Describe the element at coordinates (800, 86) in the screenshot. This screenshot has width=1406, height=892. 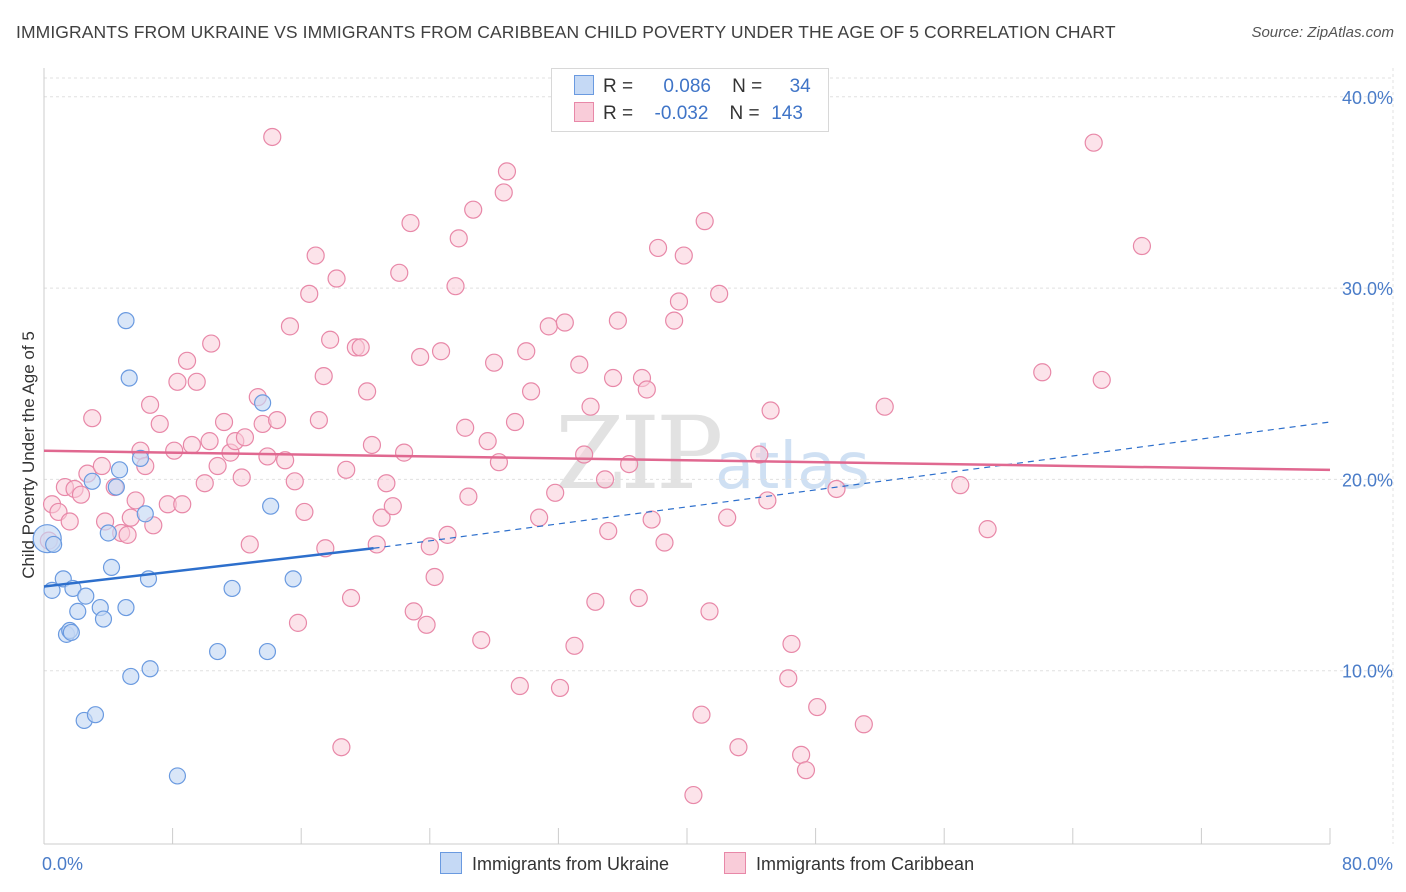
I see `ukraine-n-value: 34` at that location.